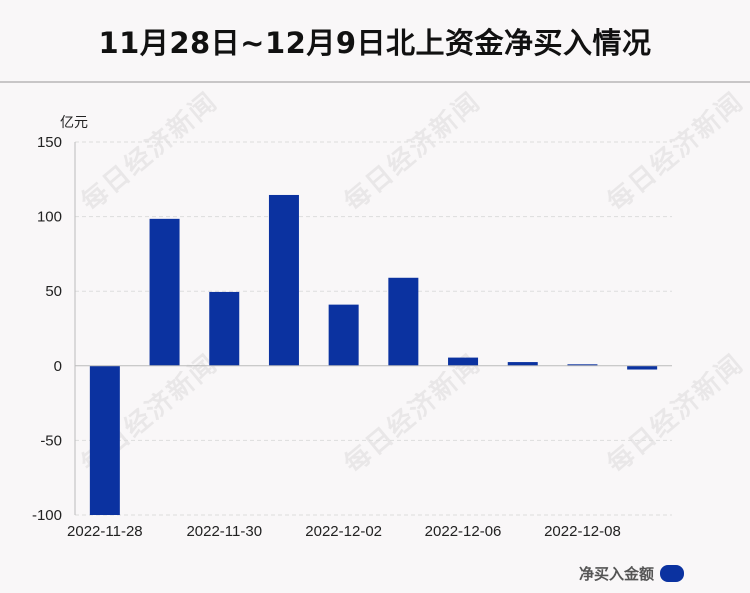 This screenshot has width=750, height=593. What do you see at coordinates (49, 217) in the screenshot?
I see `y-tick-label: 100` at bounding box center [49, 217].